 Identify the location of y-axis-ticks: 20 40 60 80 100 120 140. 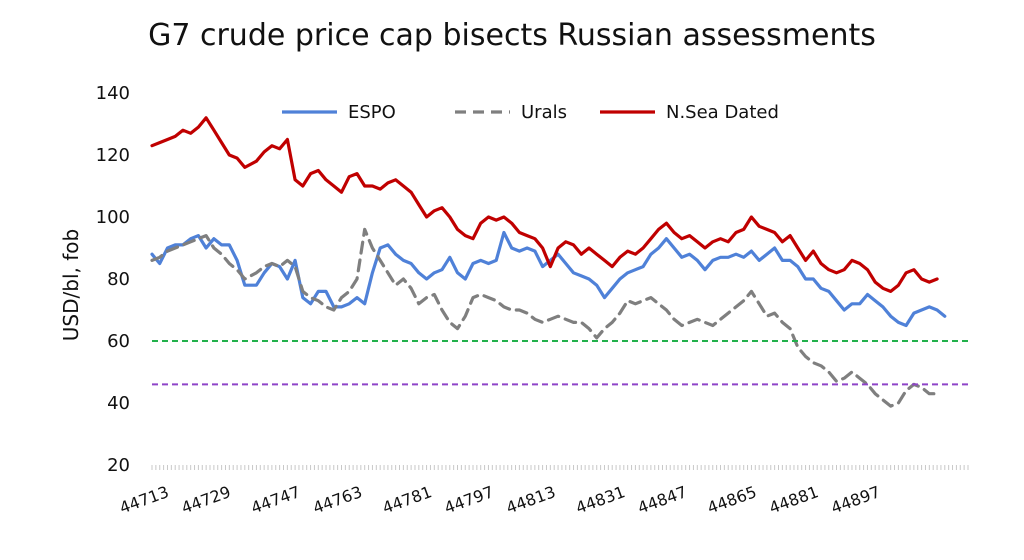
(113, 279).